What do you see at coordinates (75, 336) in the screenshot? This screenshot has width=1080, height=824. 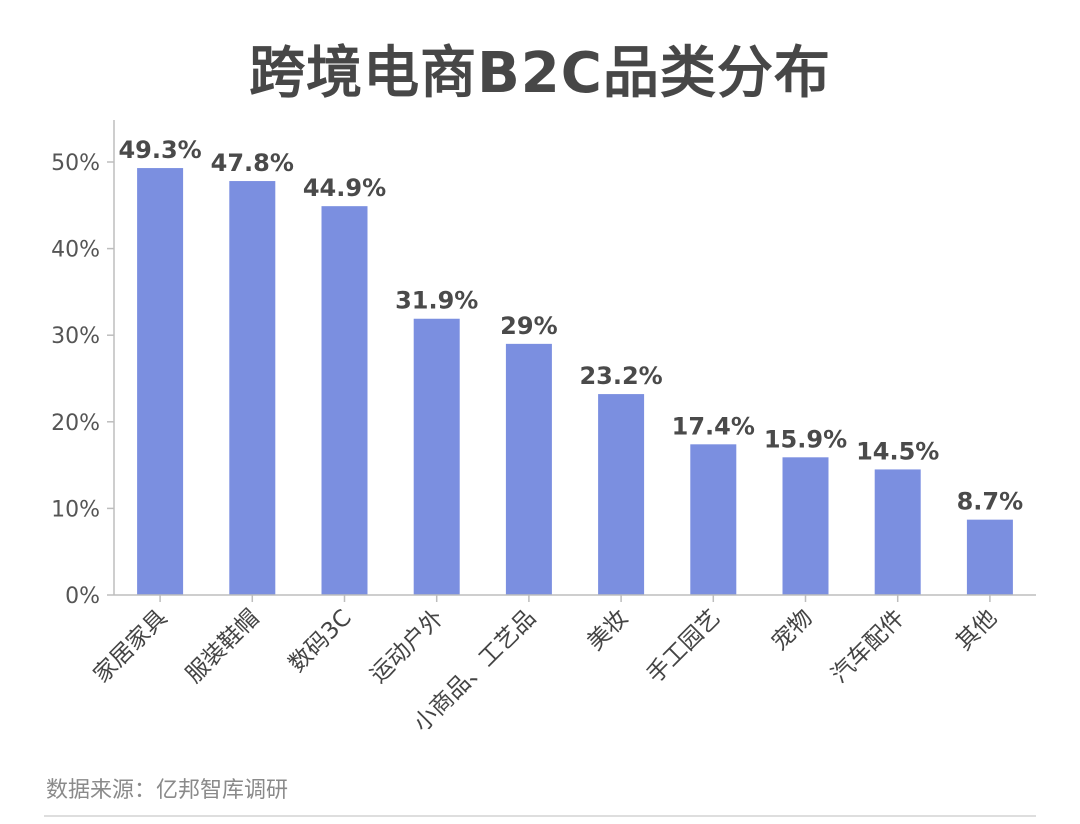 I see `y-tick-label: 30%` at bounding box center [75, 336].